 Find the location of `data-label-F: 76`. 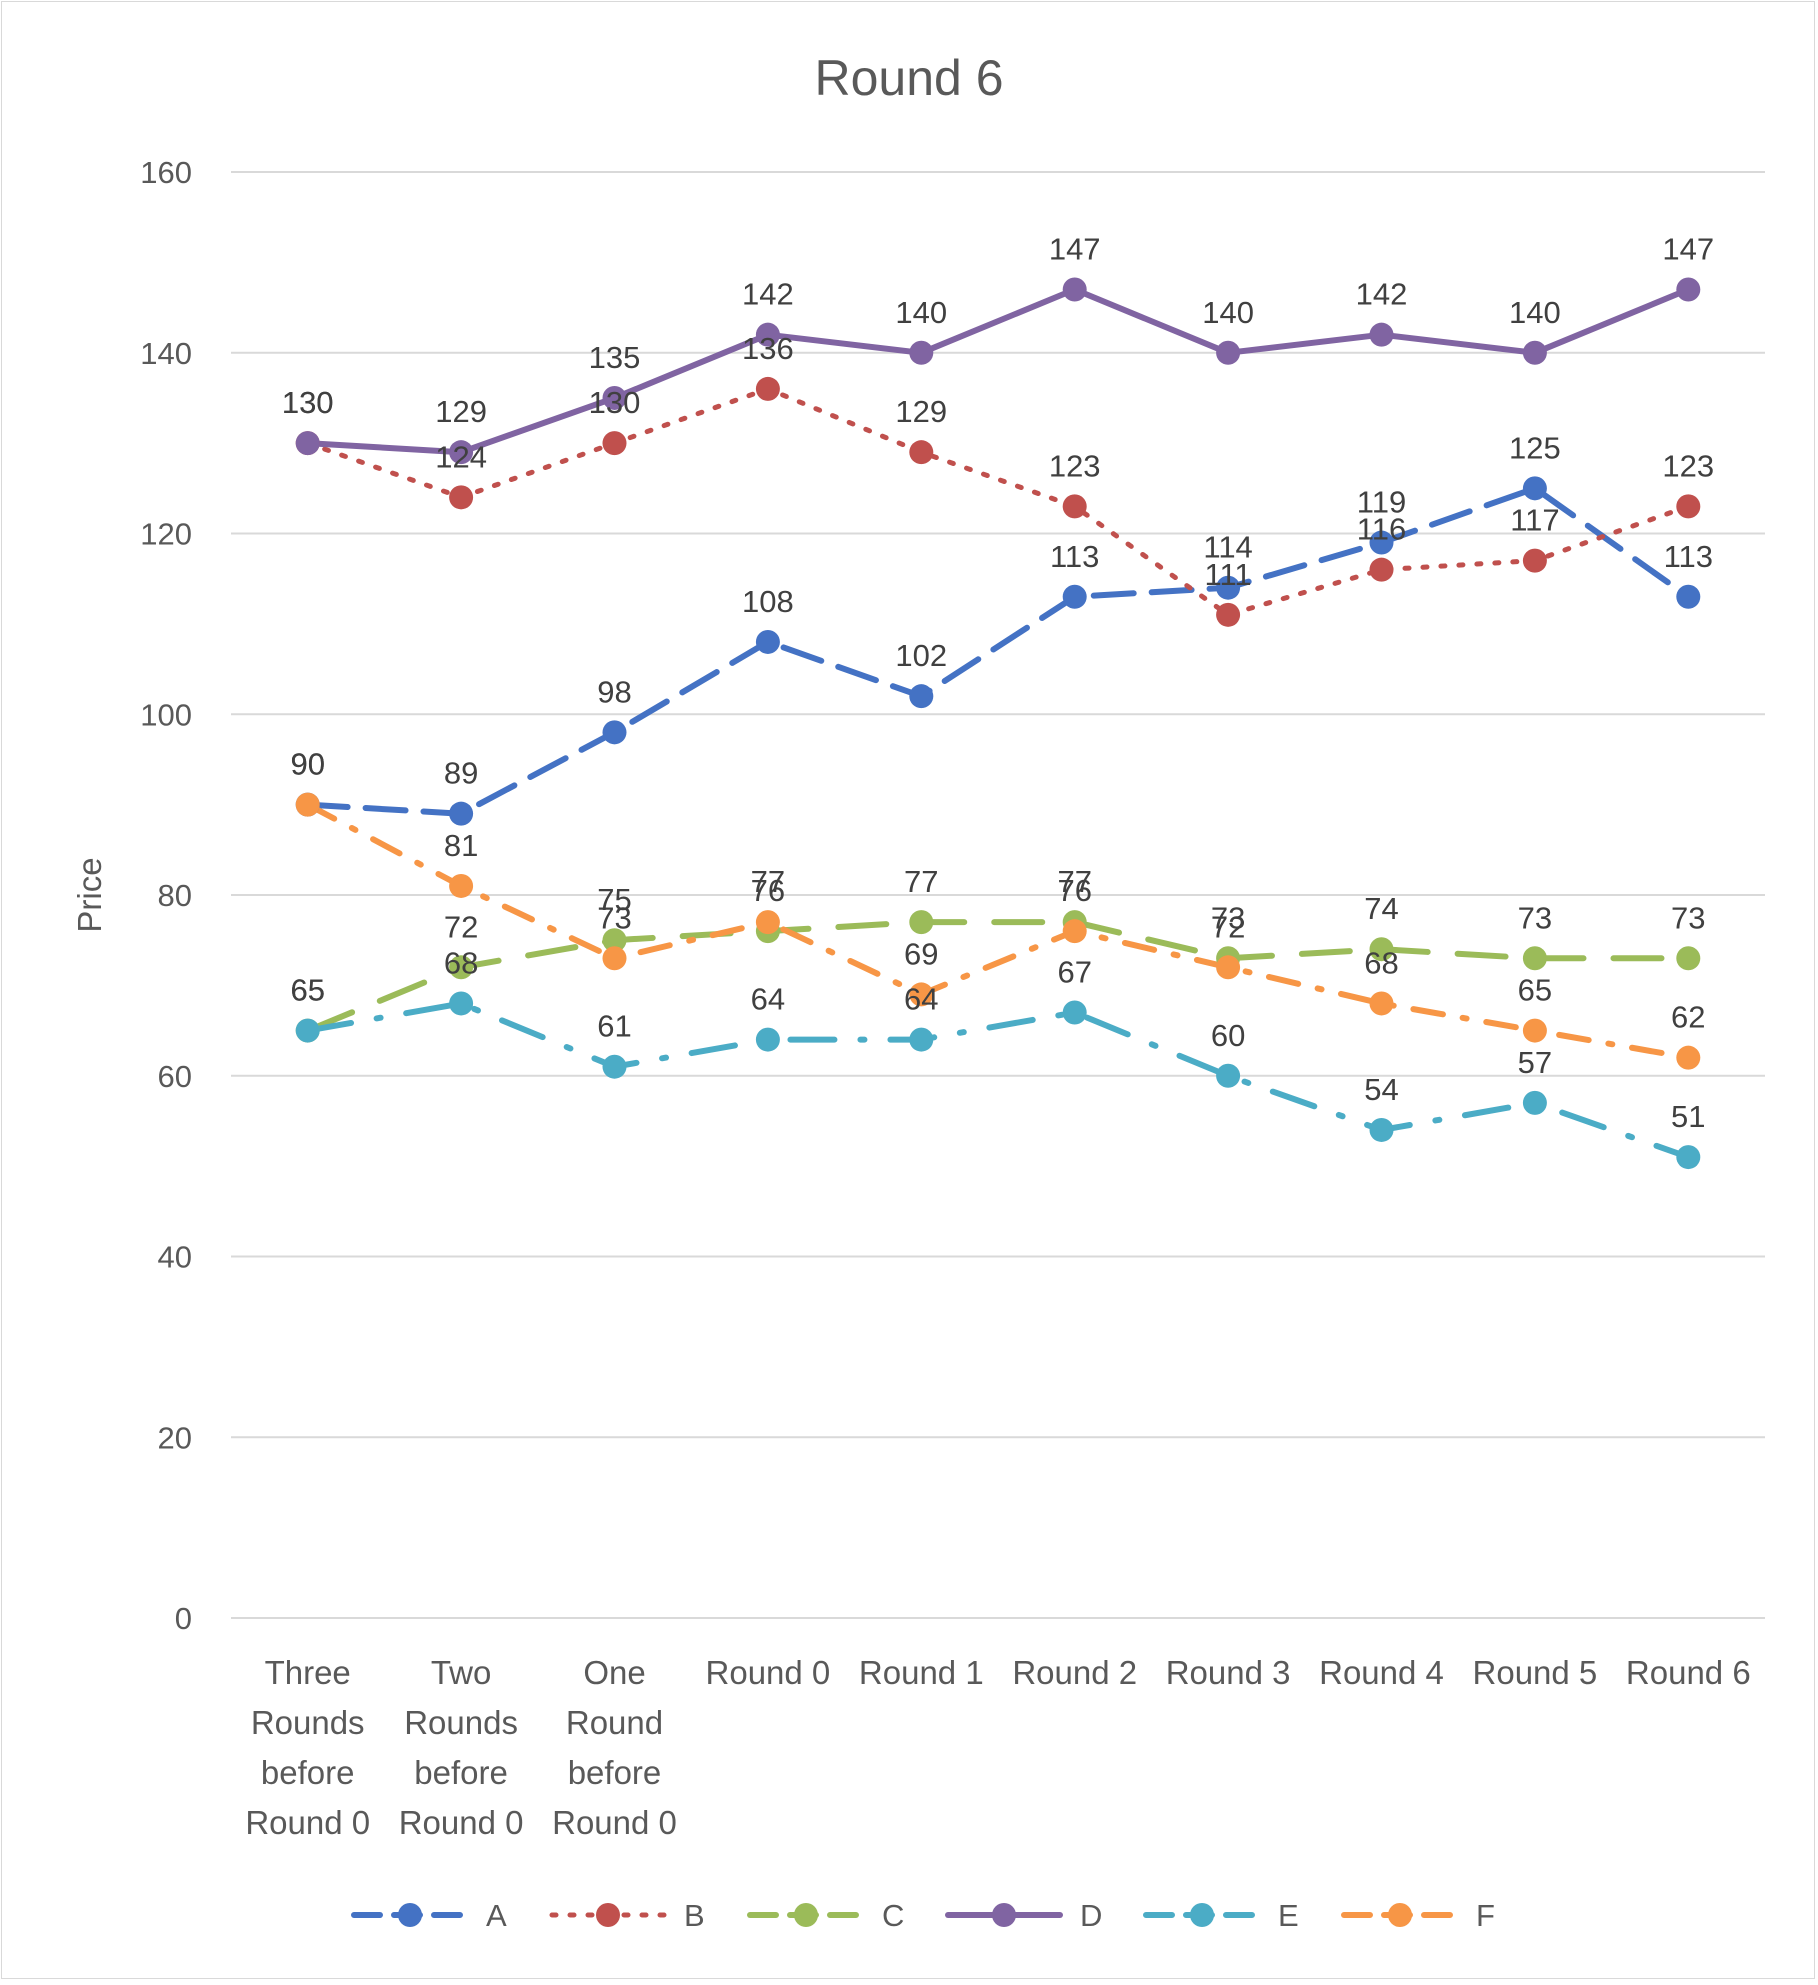

data-label-F: 76 is located at coordinates (1074, 890).